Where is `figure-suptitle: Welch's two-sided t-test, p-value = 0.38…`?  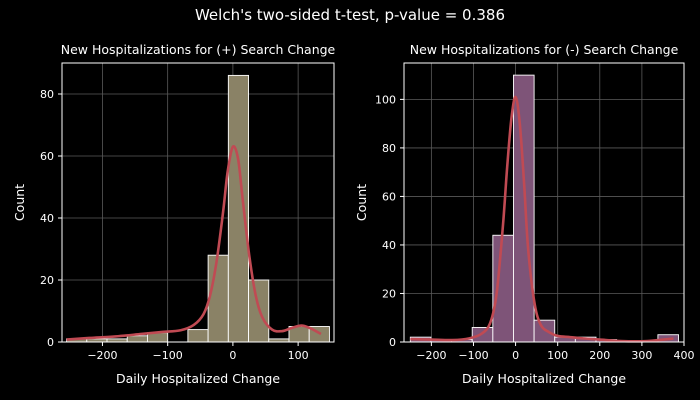
figure-suptitle: Welch's two-sided t-test, p-value = 0.38… is located at coordinates (350, 15).